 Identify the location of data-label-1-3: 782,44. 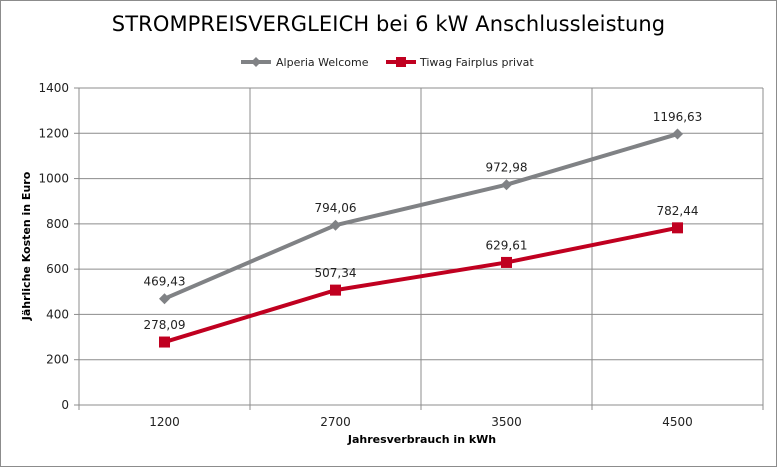
(678, 211).